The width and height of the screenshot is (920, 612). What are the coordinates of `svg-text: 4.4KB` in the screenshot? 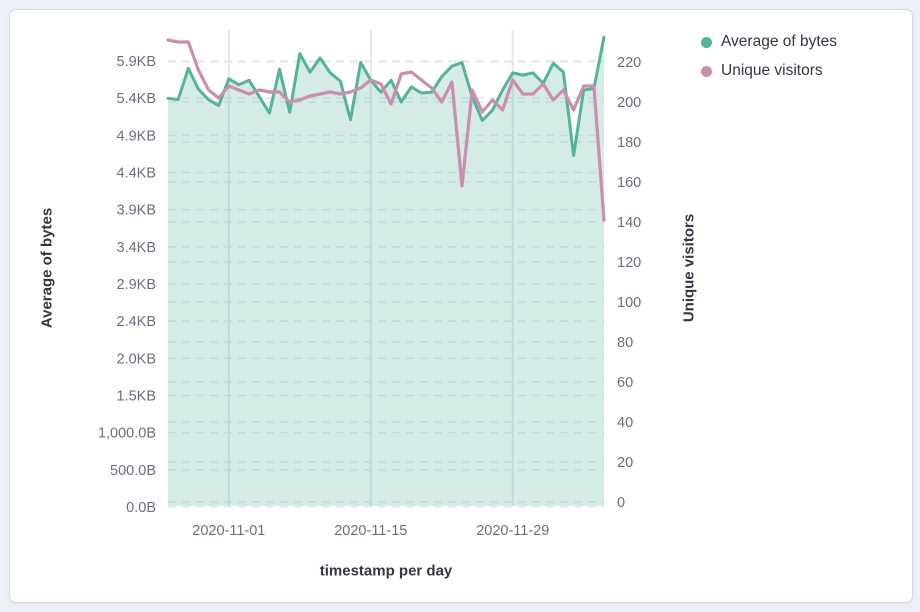 It's located at (137, 174).